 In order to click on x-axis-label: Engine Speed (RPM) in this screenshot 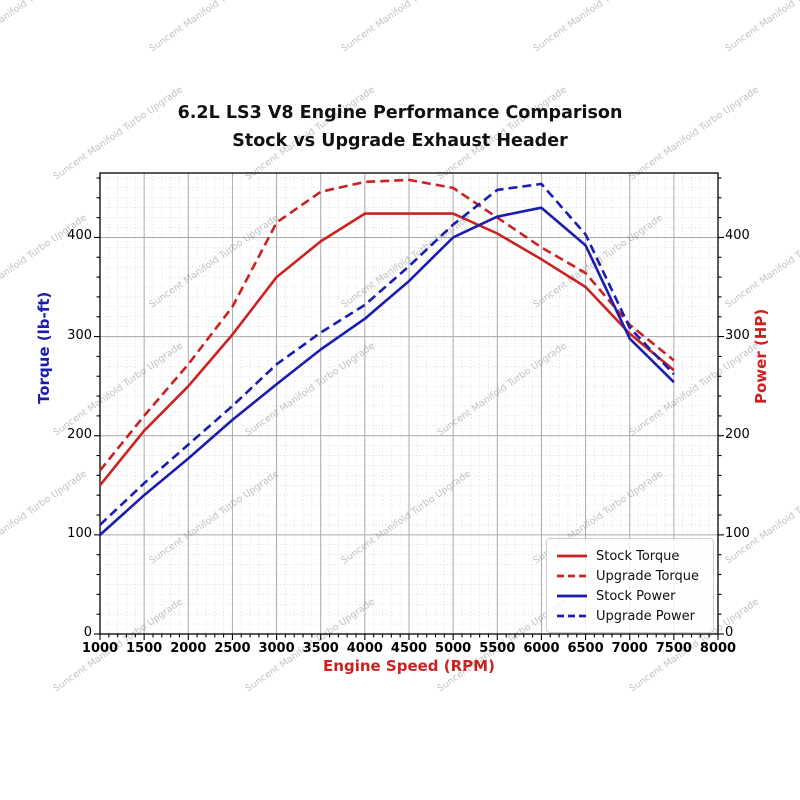, I will do `click(409, 666)`.